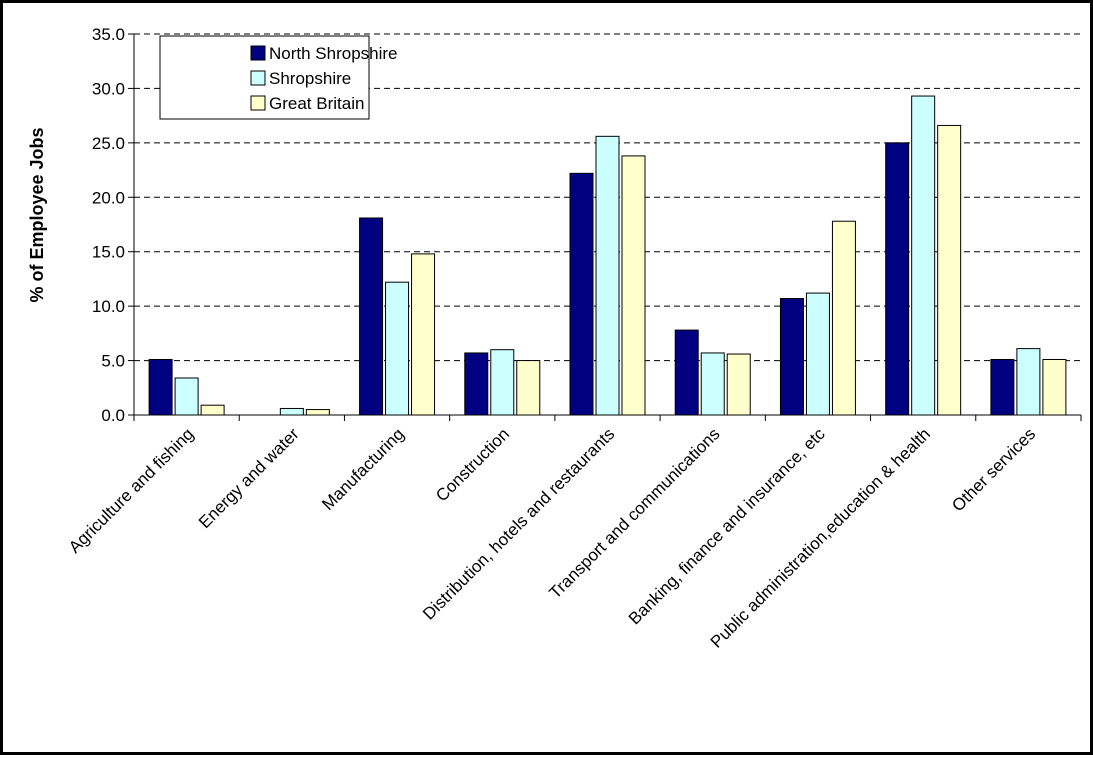  Describe the element at coordinates (108, 197) in the screenshot. I see `y-tick-label: 20.0` at that location.